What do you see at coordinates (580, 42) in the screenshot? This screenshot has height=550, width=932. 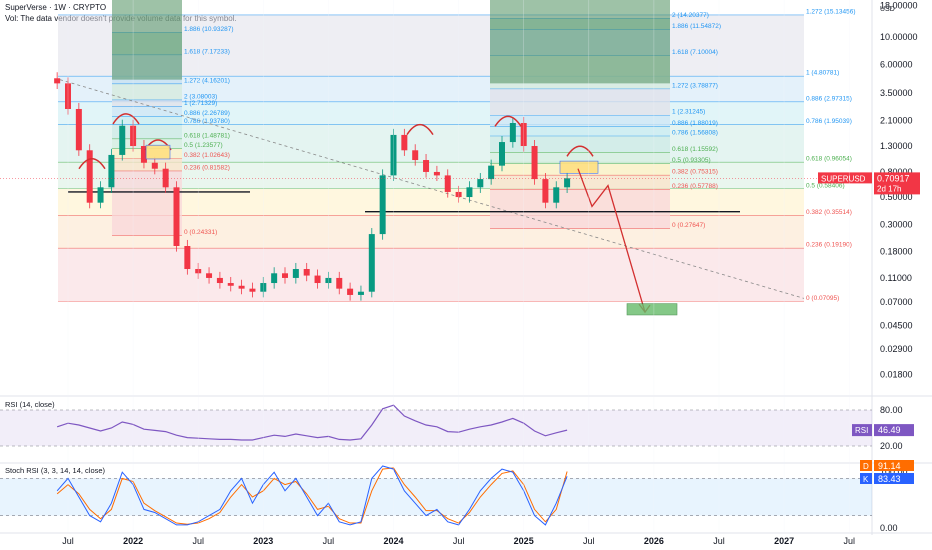 I see `fib-extension-block` at bounding box center [580, 42].